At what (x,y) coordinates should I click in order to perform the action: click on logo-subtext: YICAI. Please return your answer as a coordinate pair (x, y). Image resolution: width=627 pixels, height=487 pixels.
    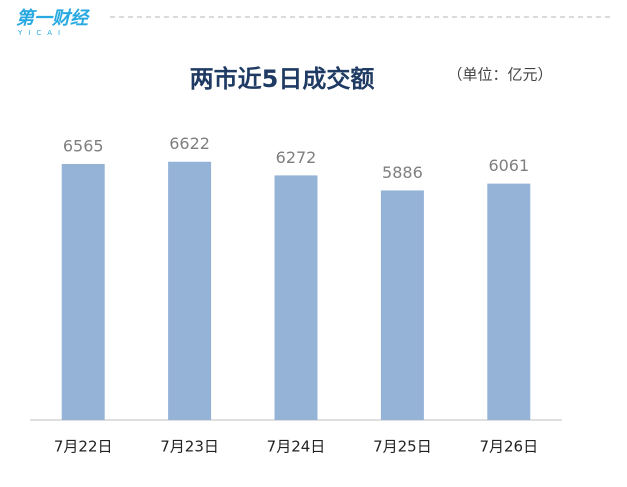
    Looking at the image, I should click on (41, 33).